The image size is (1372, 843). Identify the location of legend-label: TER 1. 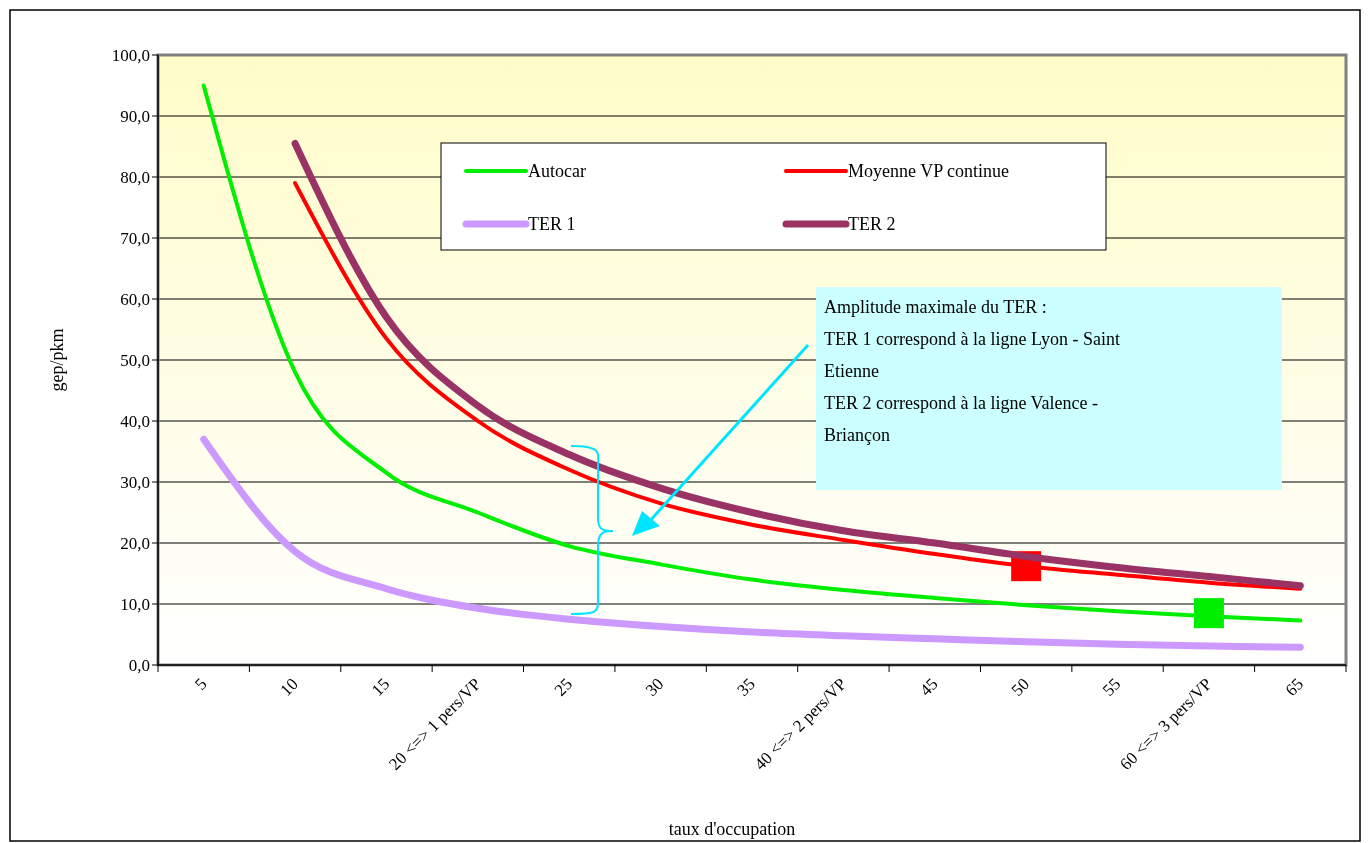
(552, 224).